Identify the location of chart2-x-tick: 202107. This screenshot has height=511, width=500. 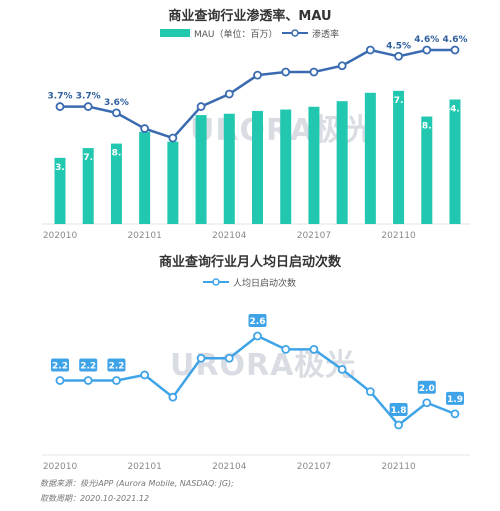
(314, 467).